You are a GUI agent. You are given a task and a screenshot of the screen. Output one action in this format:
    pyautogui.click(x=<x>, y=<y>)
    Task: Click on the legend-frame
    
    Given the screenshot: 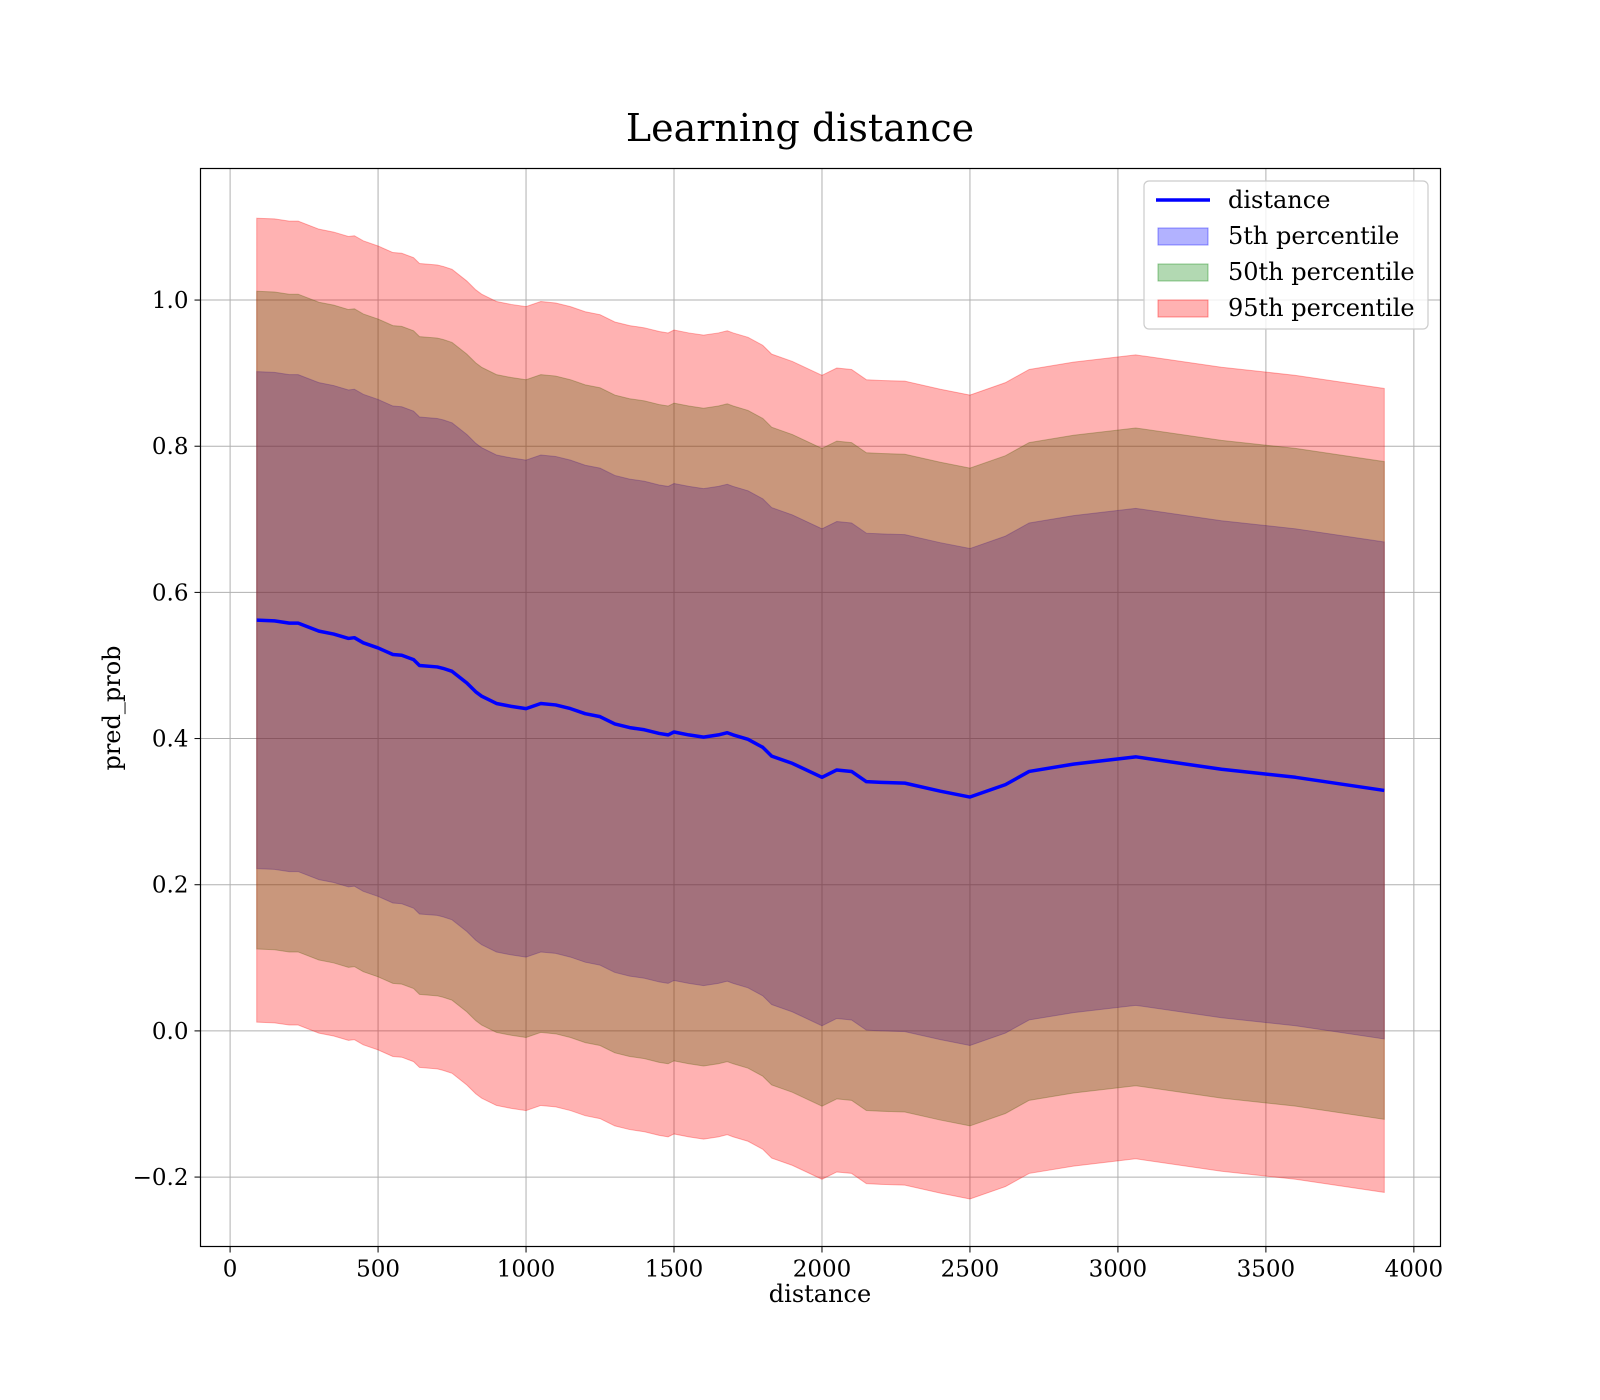 What is the action you would take?
    pyautogui.click(x=1286, y=255)
    